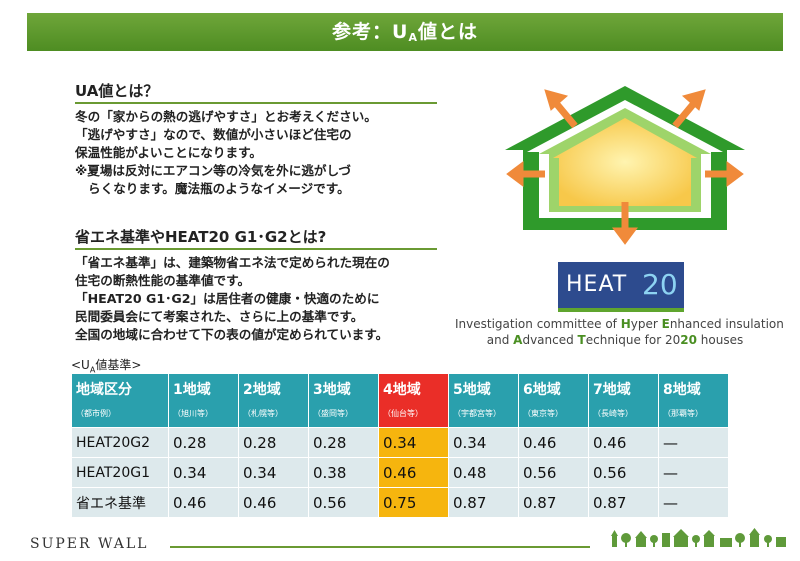 This screenshot has width=800, height=561. Describe the element at coordinates (118, 365) in the screenshot. I see `table-title-suffix: 値基準>` at that location.